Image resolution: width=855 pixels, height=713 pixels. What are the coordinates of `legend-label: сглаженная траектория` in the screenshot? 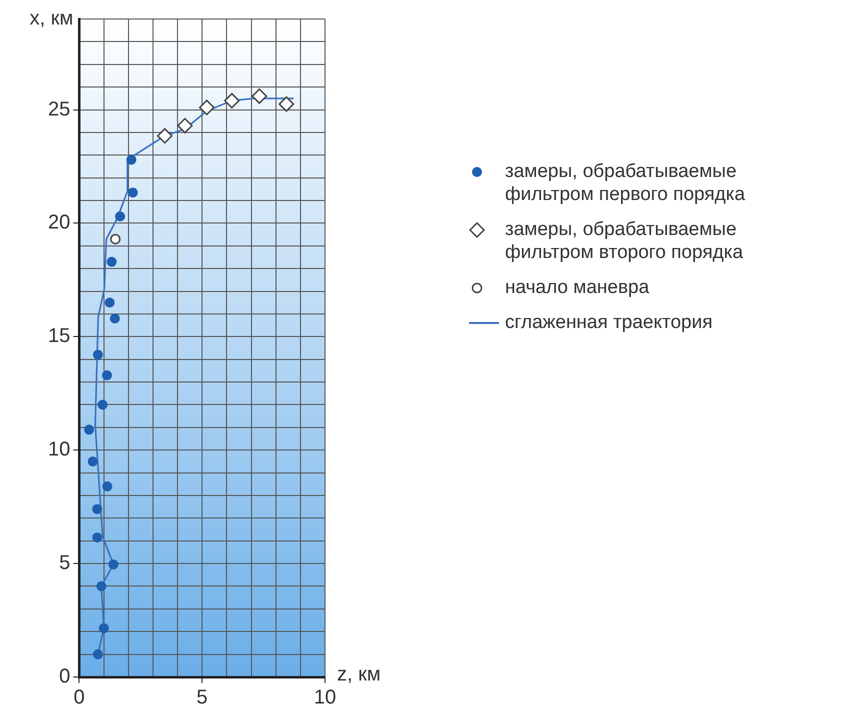 It's located at (609, 322).